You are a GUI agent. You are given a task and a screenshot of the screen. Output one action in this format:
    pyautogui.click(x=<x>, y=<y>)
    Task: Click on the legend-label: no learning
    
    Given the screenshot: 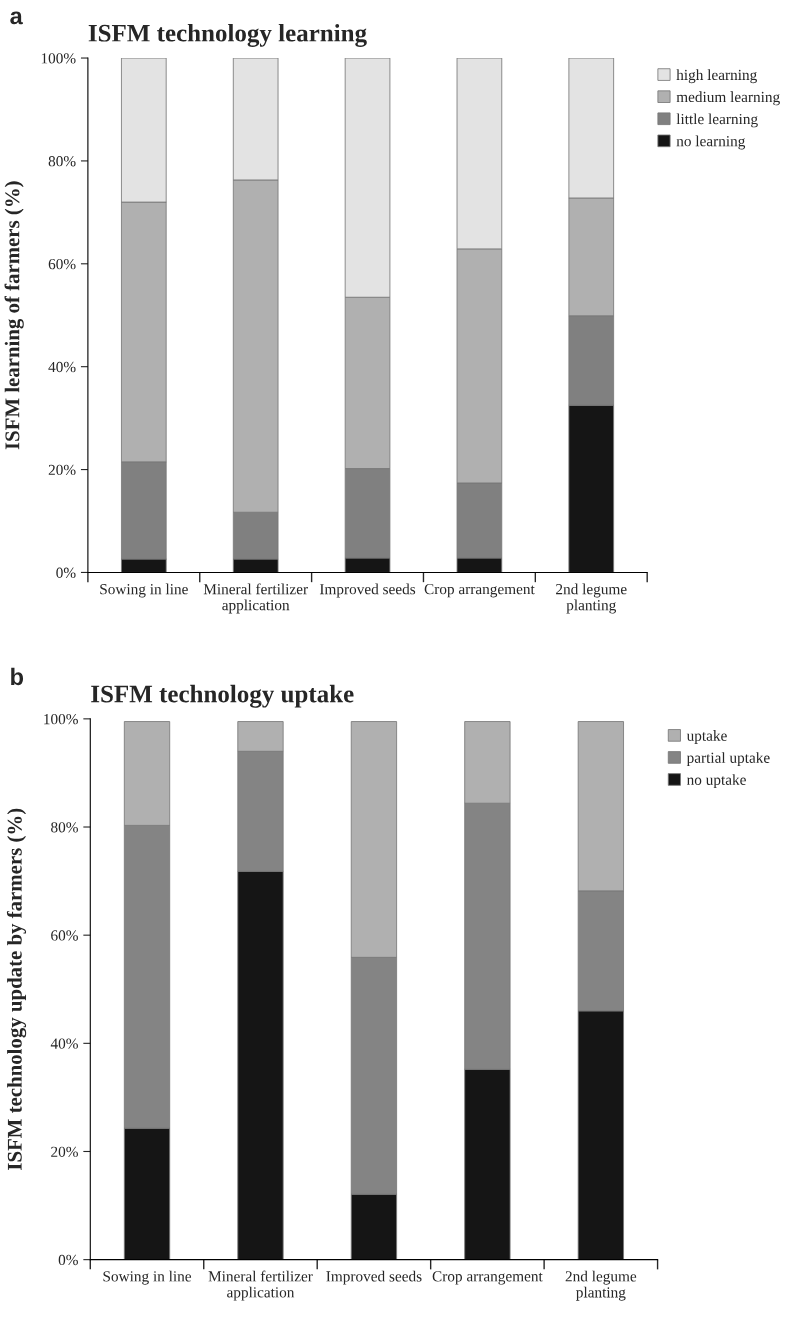 What is the action you would take?
    pyautogui.click(x=711, y=142)
    